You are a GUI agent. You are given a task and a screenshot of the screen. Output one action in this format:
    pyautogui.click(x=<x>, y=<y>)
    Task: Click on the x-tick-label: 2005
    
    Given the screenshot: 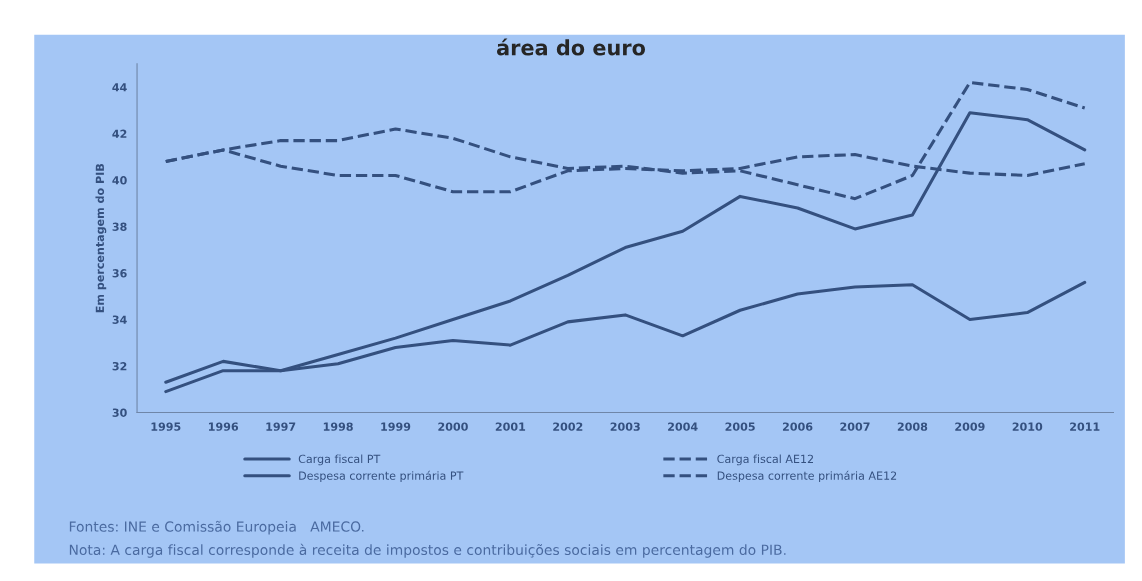 What is the action you would take?
    pyautogui.click(x=740, y=426)
    